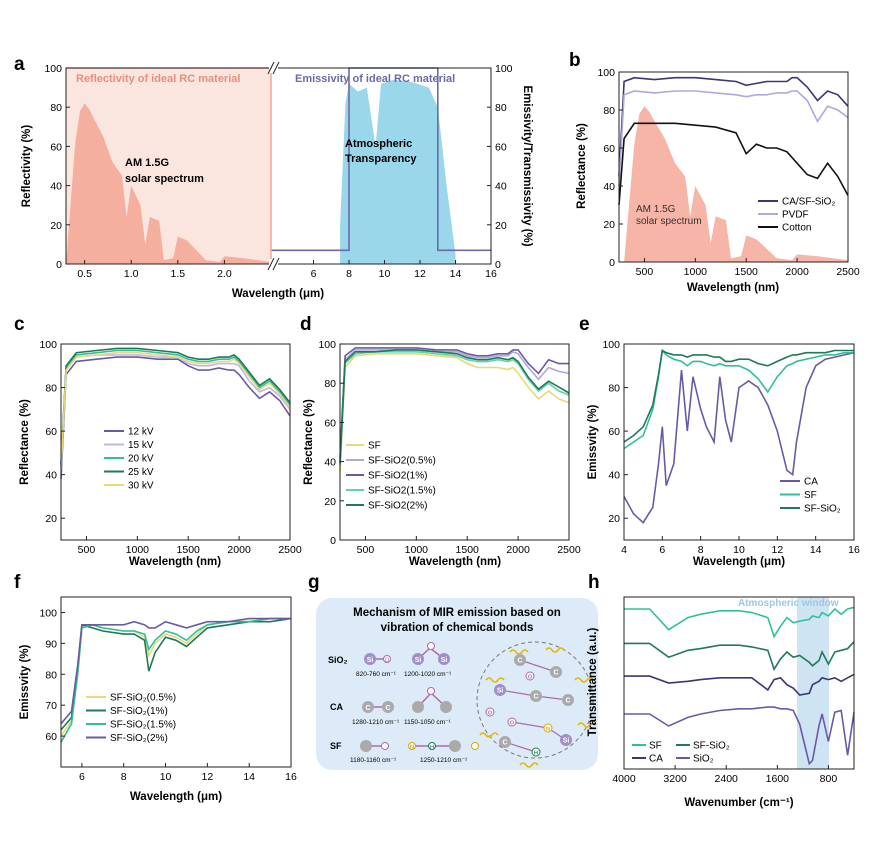 This screenshot has height=850, width=872. I want to click on panel-label-g: g, so click(314, 582).